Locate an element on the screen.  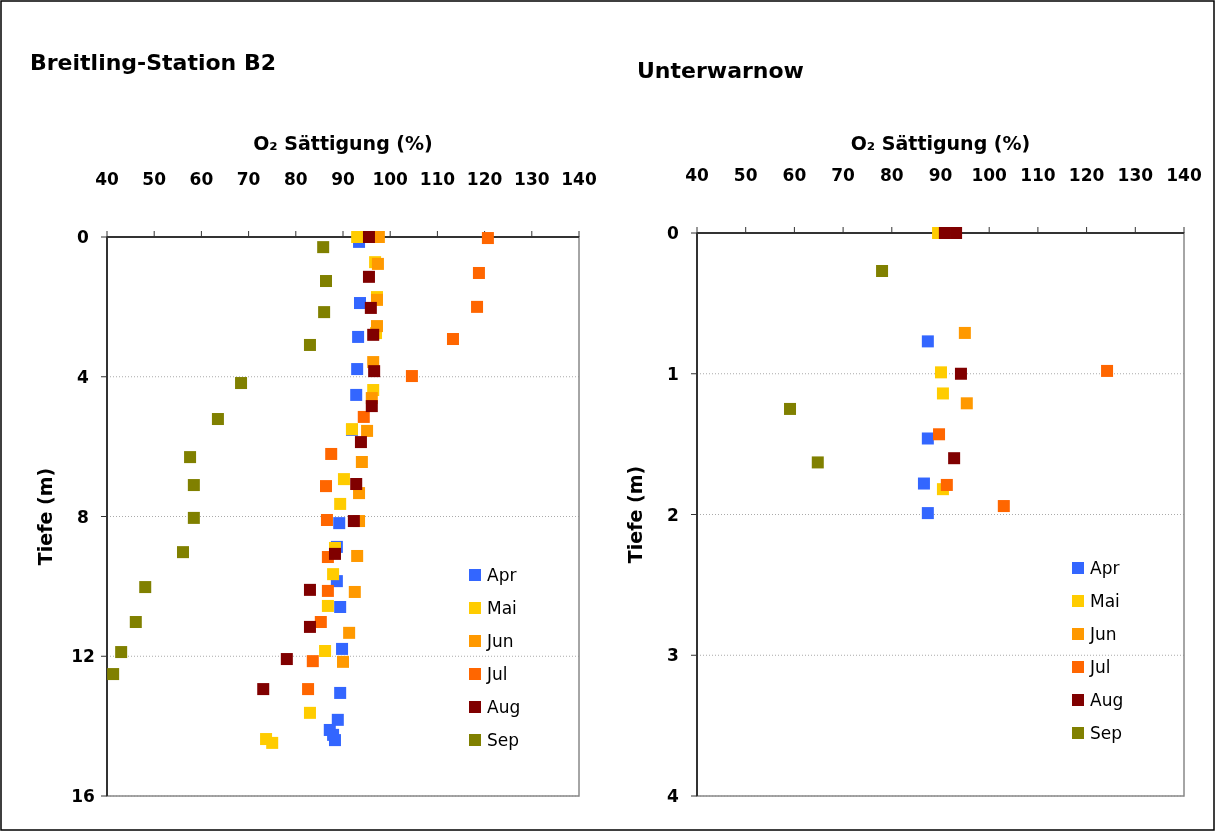
x-tick-label: 60 is located at coordinates (201, 179).